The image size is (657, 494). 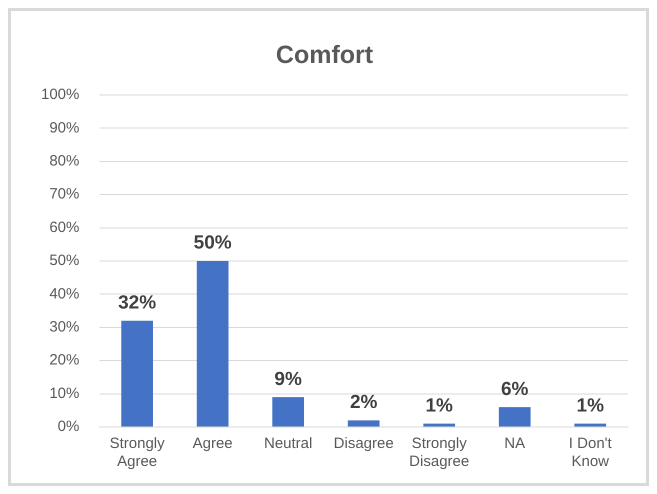 What do you see at coordinates (60, 95) in the screenshot?
I see `y-tick-label: 100%` at bounding box center [60, 95].